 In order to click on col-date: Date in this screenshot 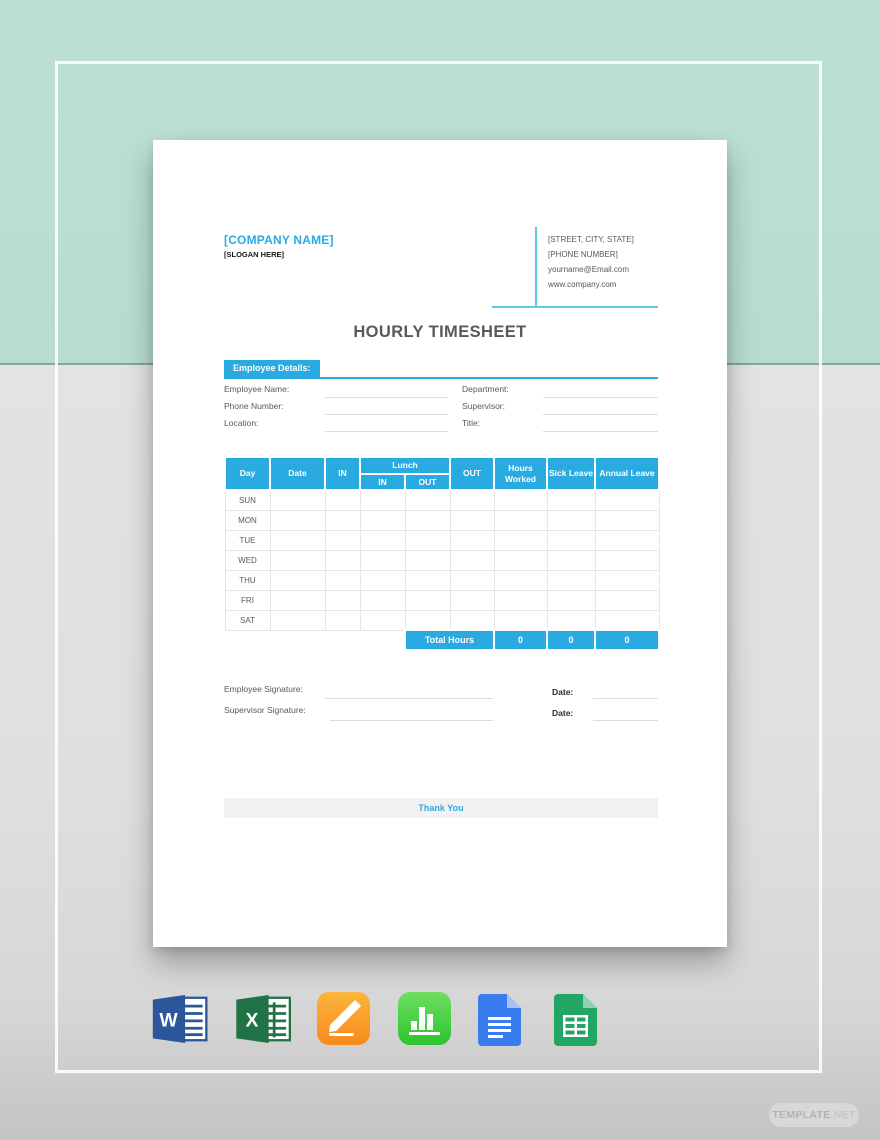, I will do `click(297, 473)`.